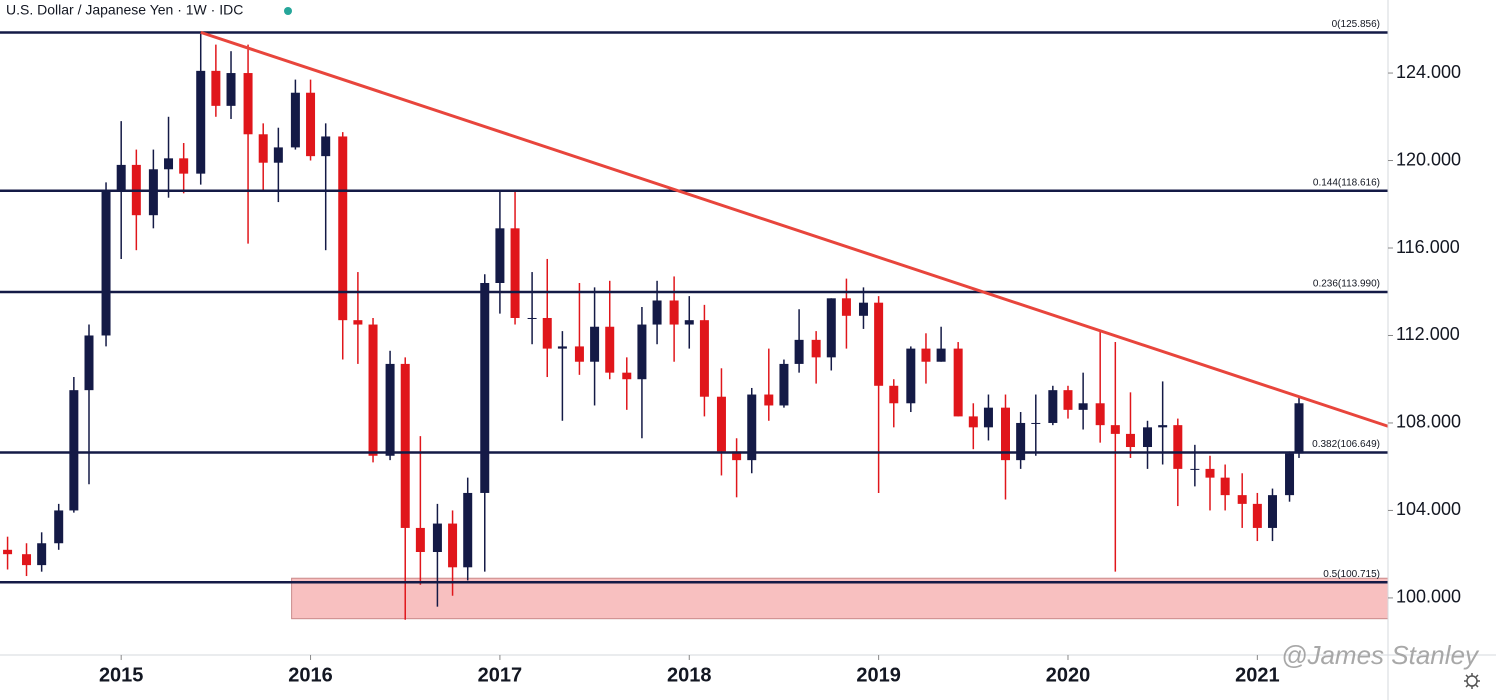 This screenshot has width=1496, height=700. Describe the element at coordinates (689, 675) in the screenshot. I see `x-tick-label: 2018` at that location.